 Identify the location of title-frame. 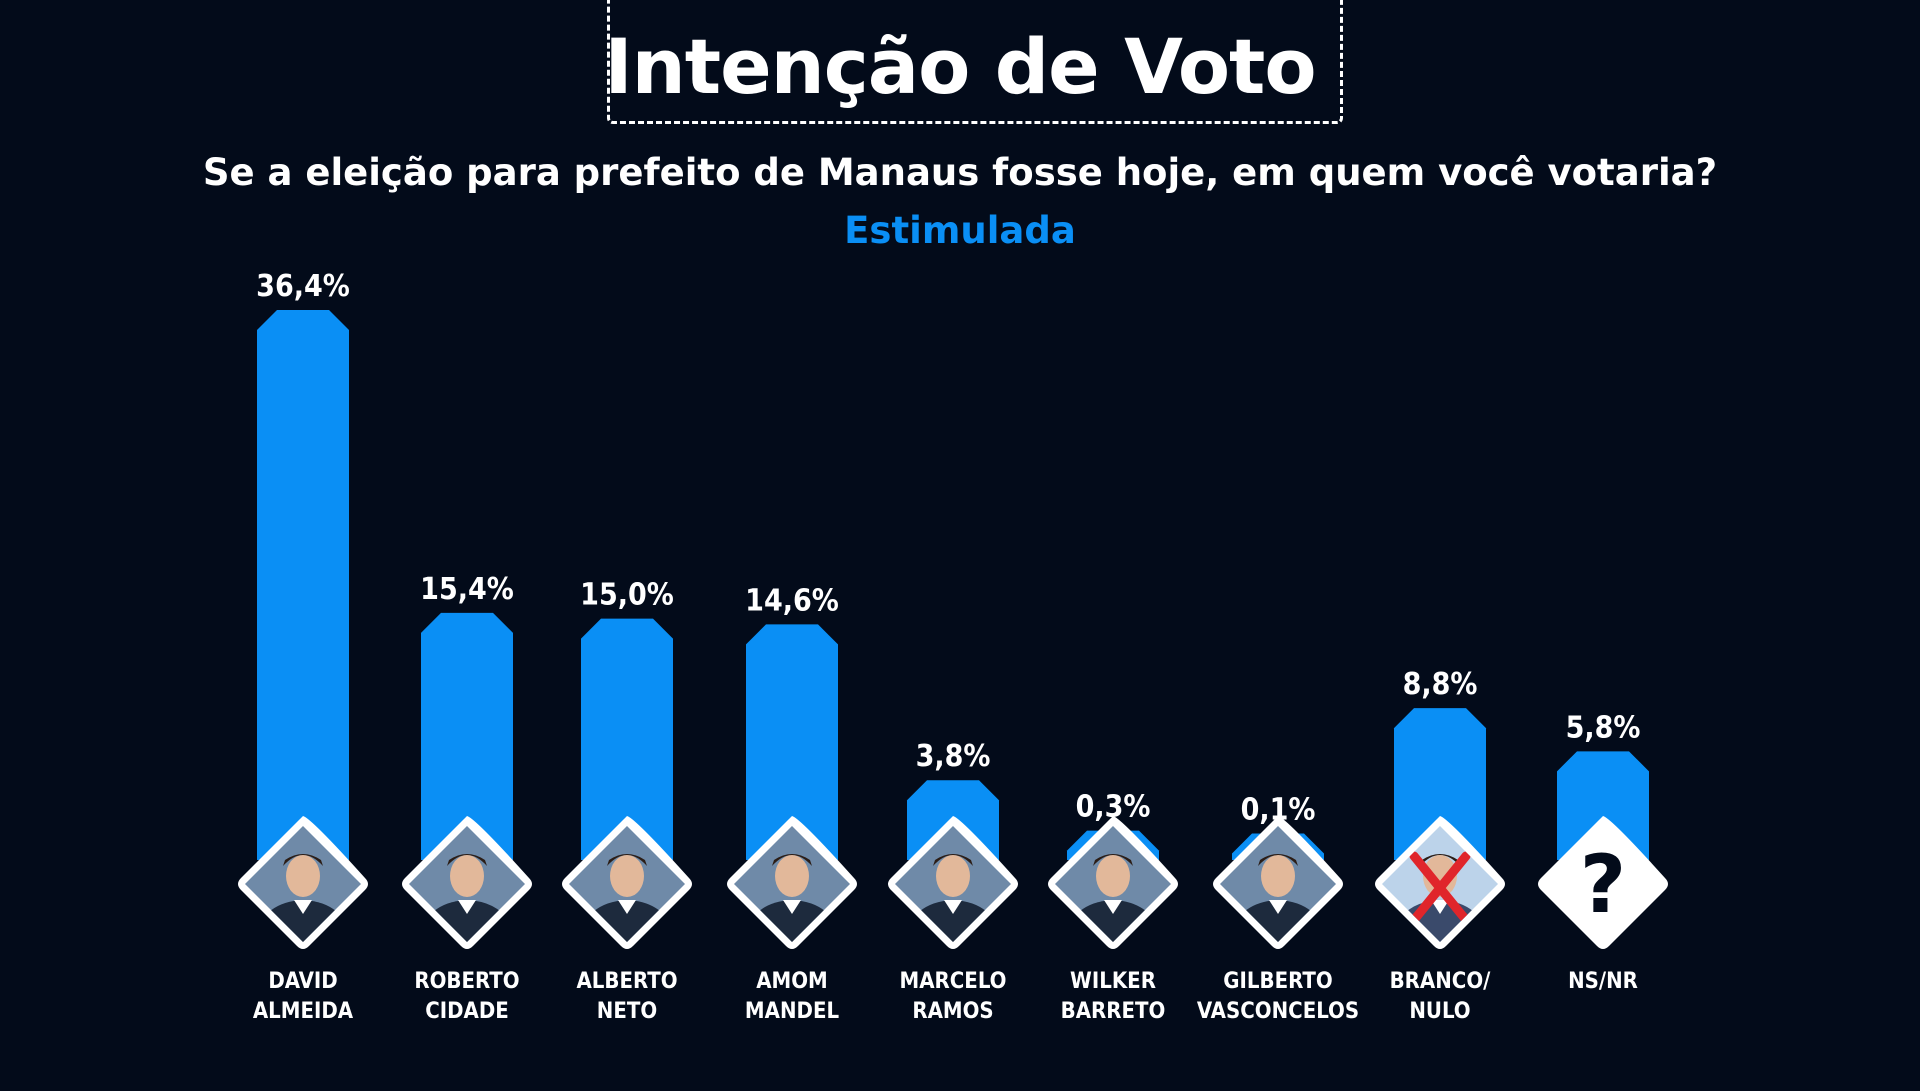
(975, 62).